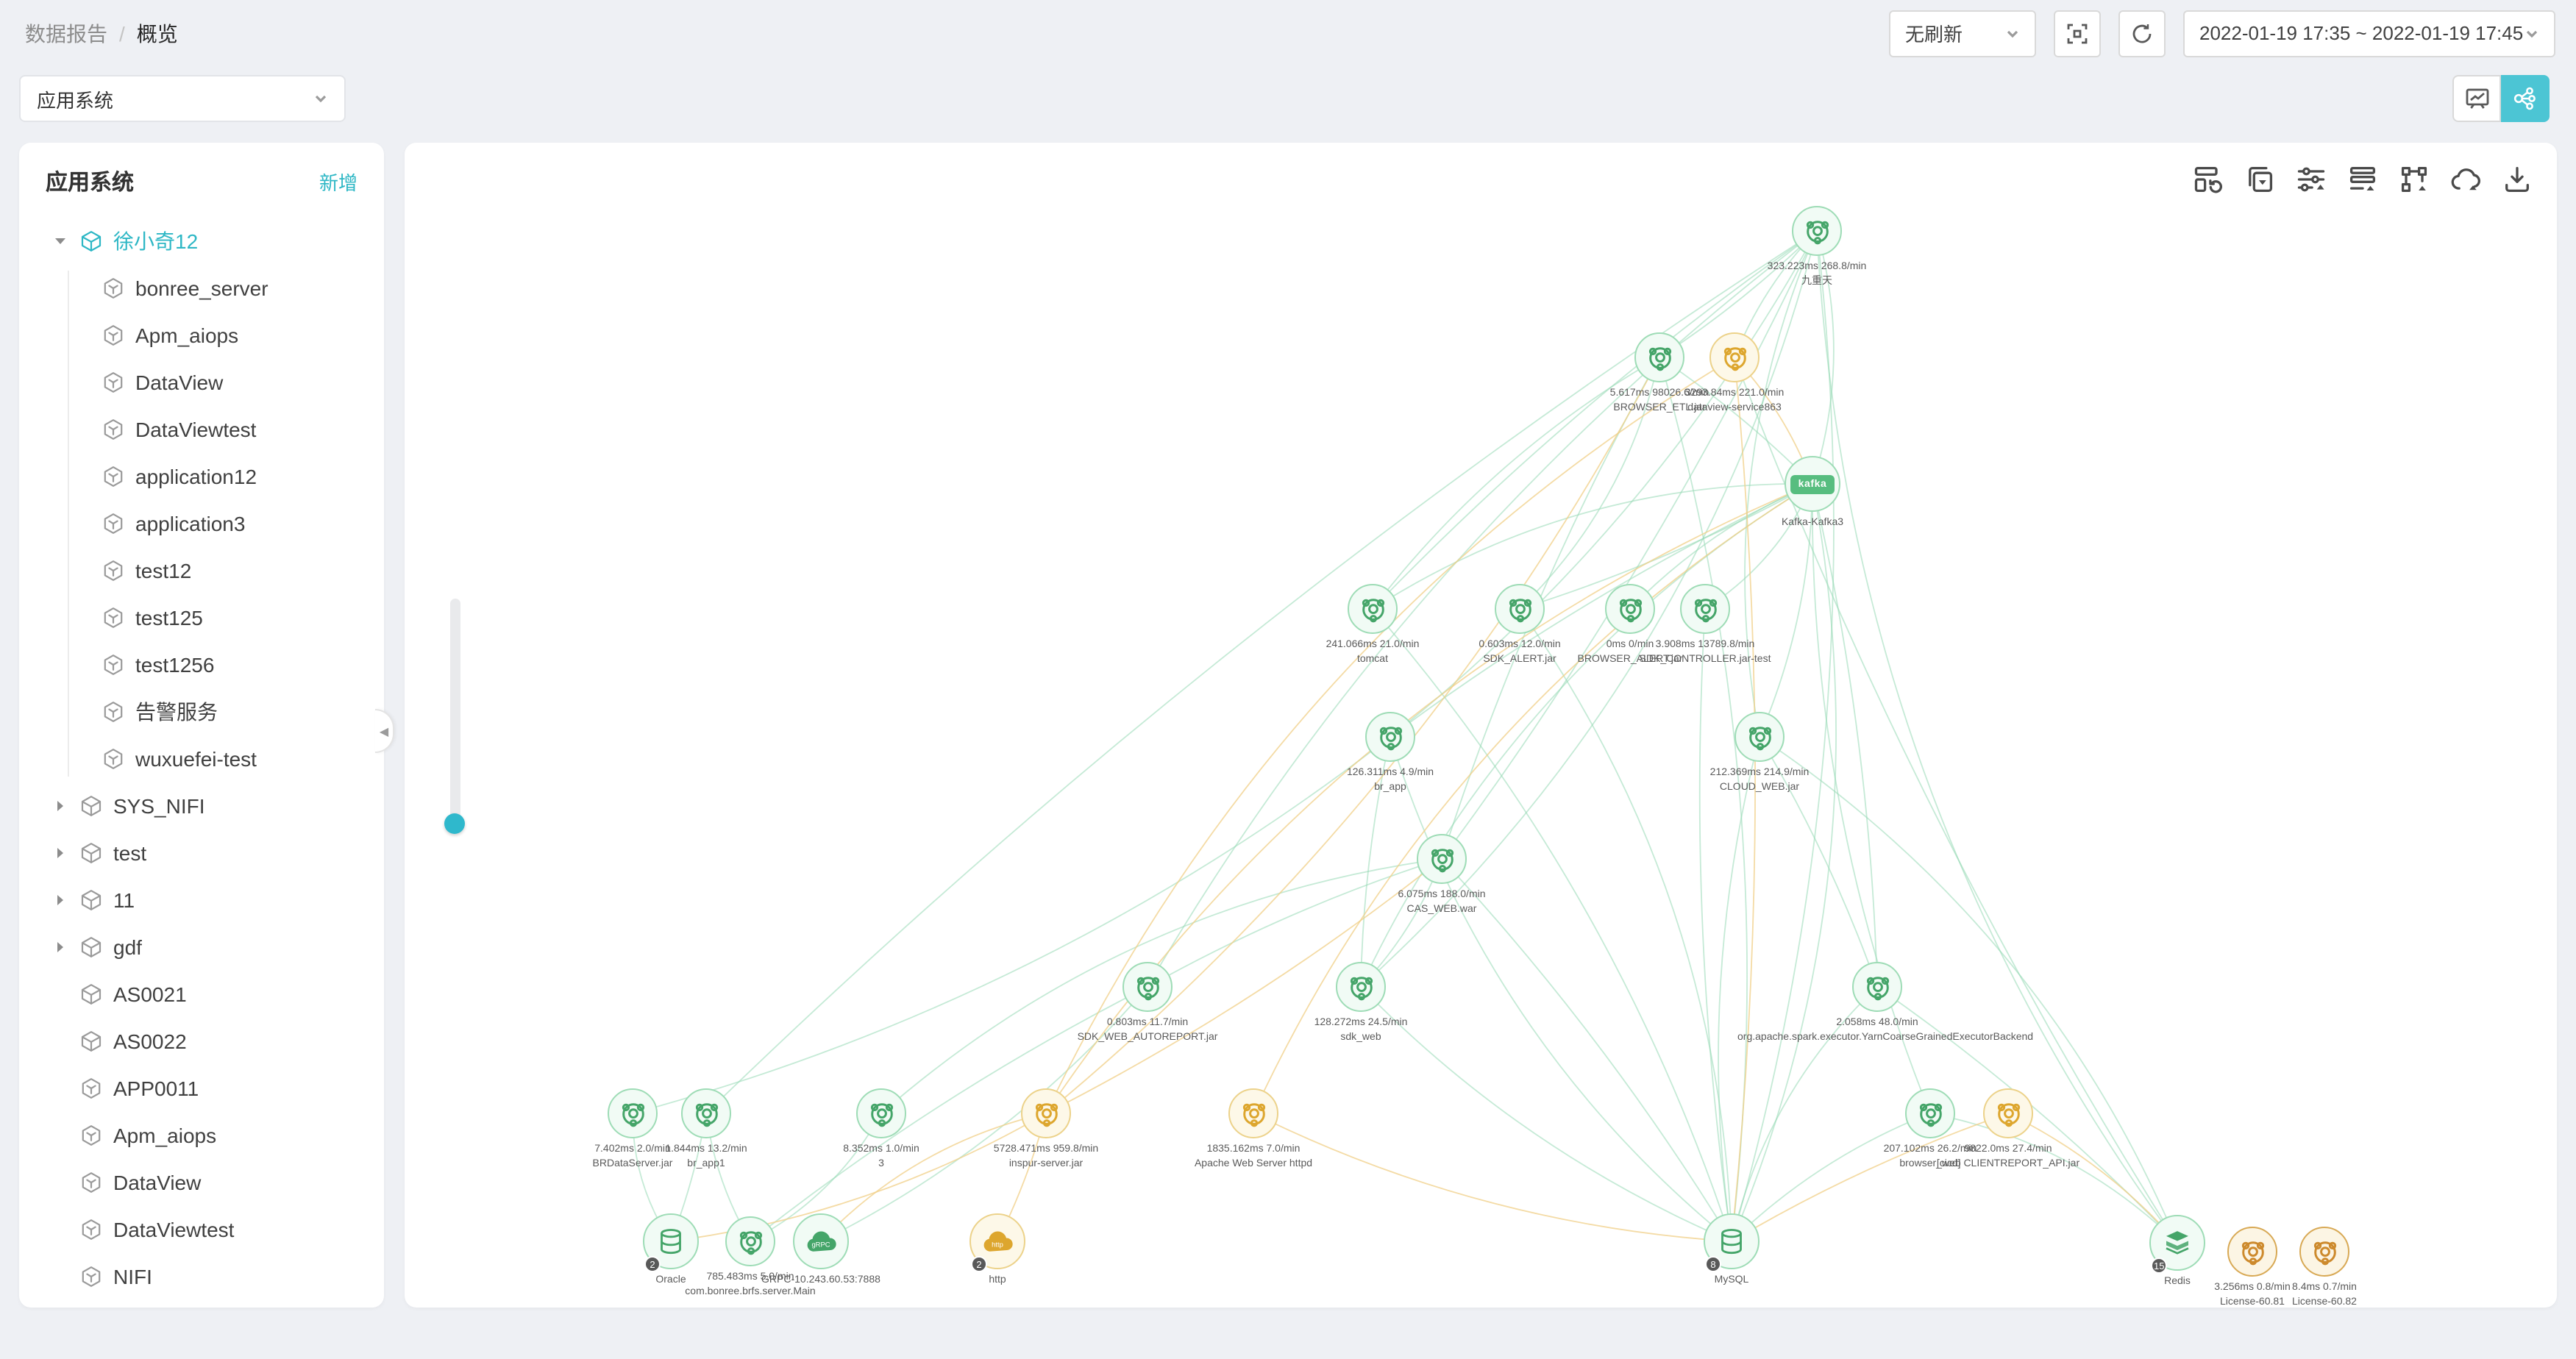 The image size is (2576, 1359). Describe the element at coordinates (201, 994) in the screenshot. I see `tree-item-AS0021: AS0021` at that location.